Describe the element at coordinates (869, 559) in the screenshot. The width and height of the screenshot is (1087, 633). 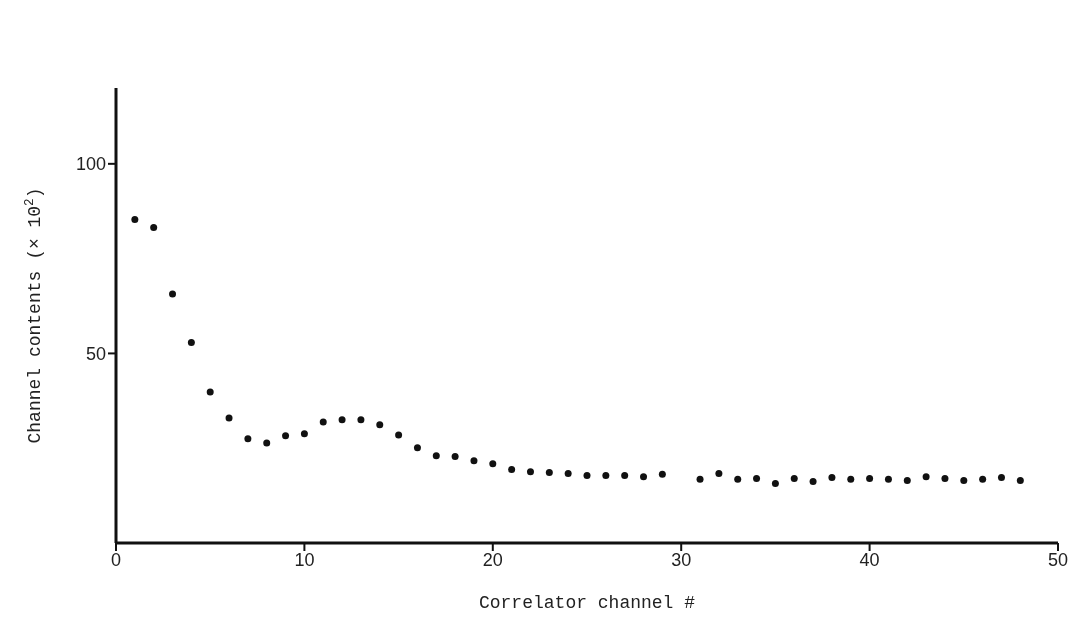
I see `x-tick-label: 40` at that location.